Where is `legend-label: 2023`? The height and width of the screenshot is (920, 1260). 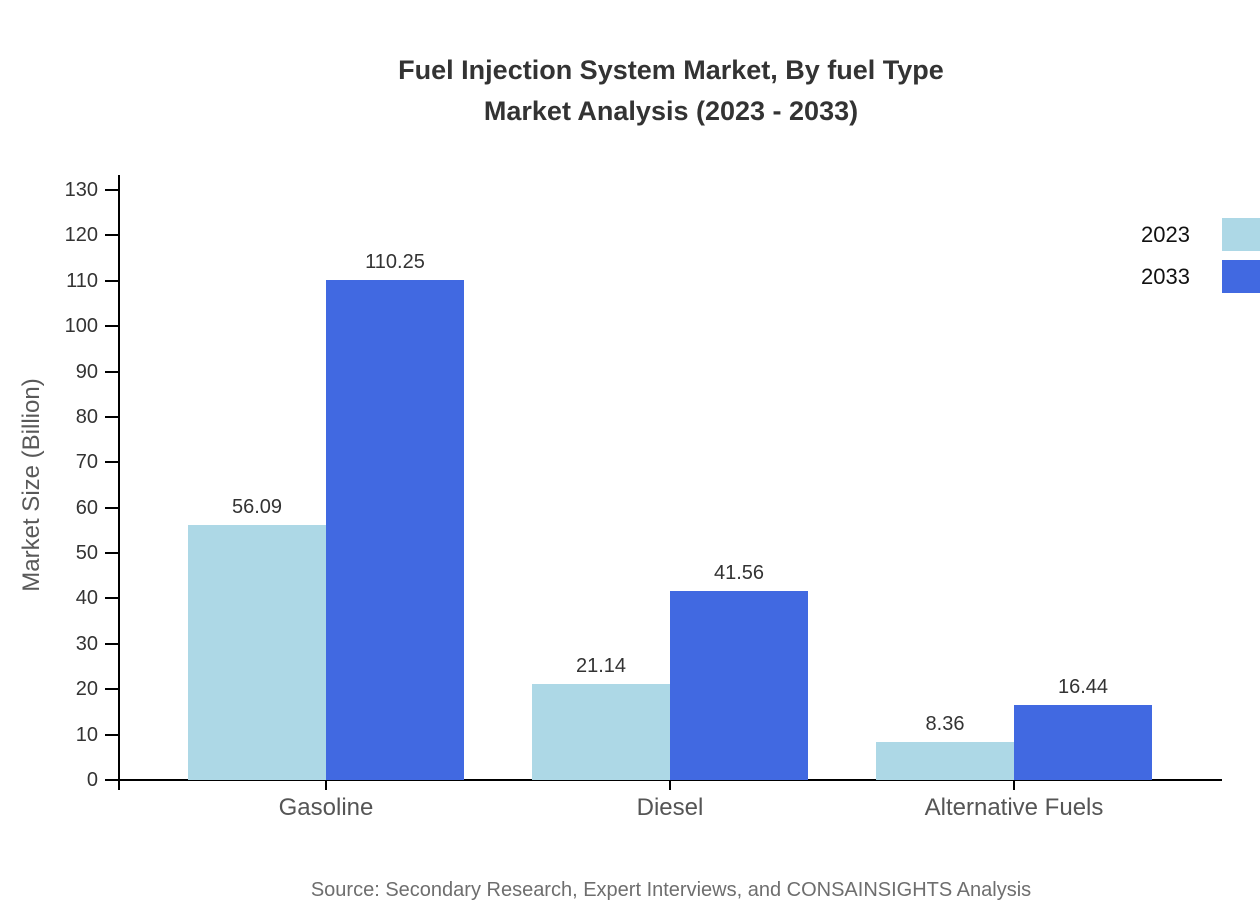 legend-label: 2023 is located at coordinates (1165, 234).